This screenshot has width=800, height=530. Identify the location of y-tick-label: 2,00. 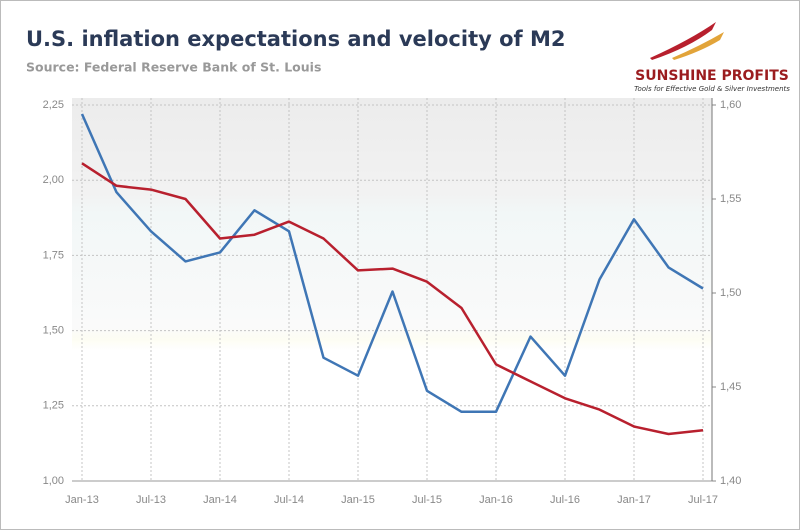
(53, 180).